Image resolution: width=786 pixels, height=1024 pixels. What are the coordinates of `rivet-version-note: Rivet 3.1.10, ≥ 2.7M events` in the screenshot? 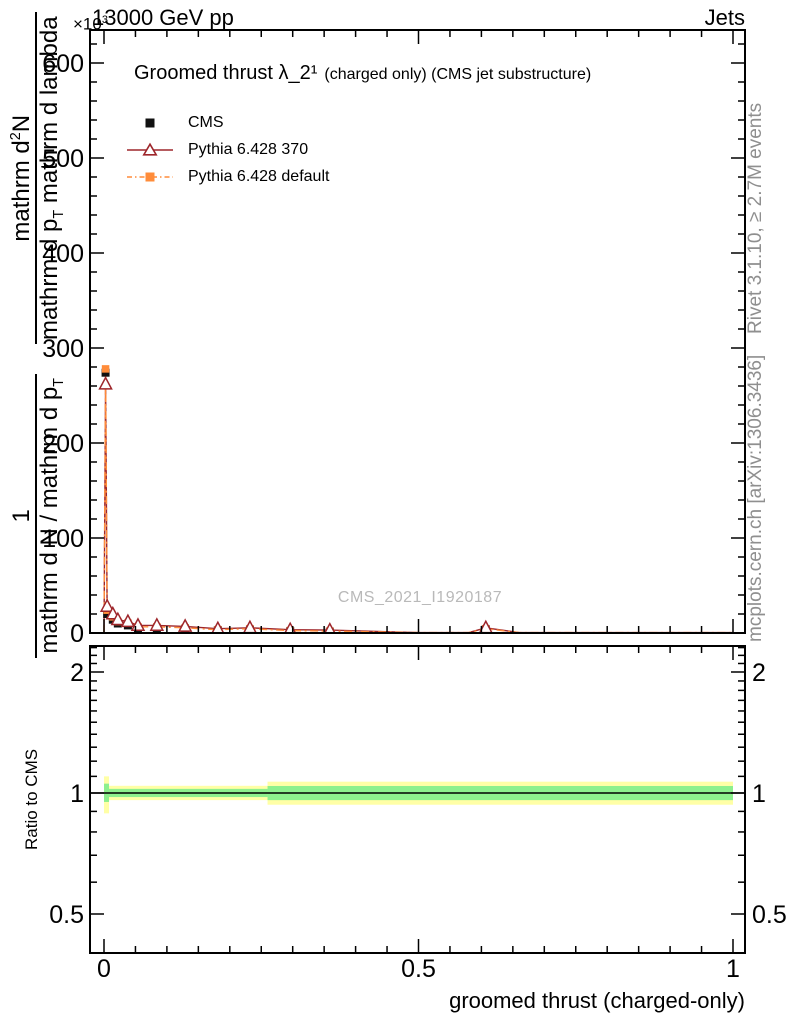 It's located at (755, 218).